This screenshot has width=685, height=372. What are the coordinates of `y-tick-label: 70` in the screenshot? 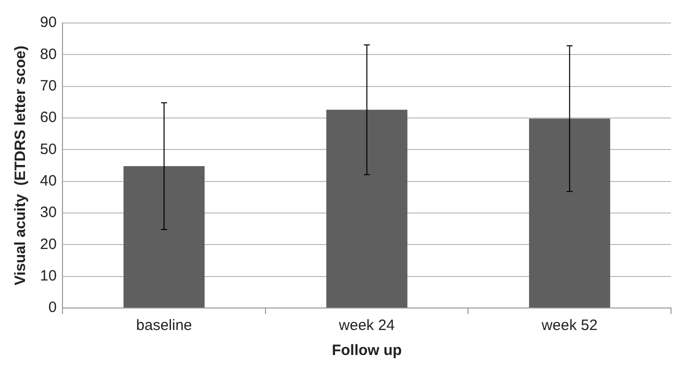 It's located at (48, 85).